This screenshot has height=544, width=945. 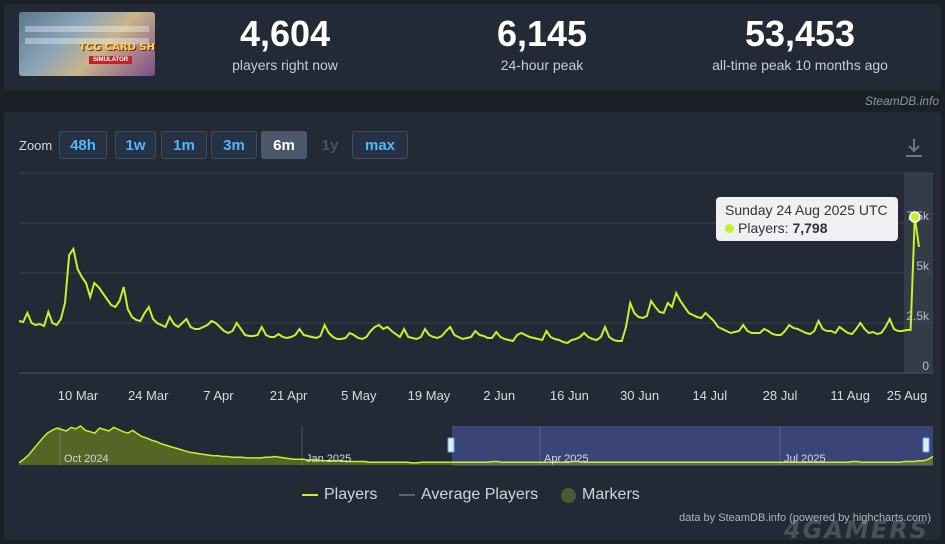 I want to click on x-tick-label: 7 Apr, so click(x=218, y=395).